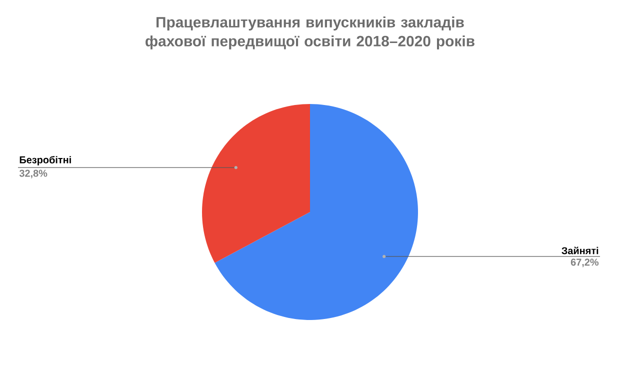  I want to click on chart-title: Працевлаштування випускників закладів фахової передвищої освіти 2018–2020 років, so click(310, 33).